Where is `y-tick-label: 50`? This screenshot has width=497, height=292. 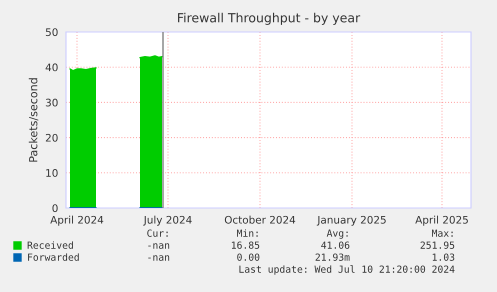 y-tick-label: 50 is located at coordinates (52, 32).